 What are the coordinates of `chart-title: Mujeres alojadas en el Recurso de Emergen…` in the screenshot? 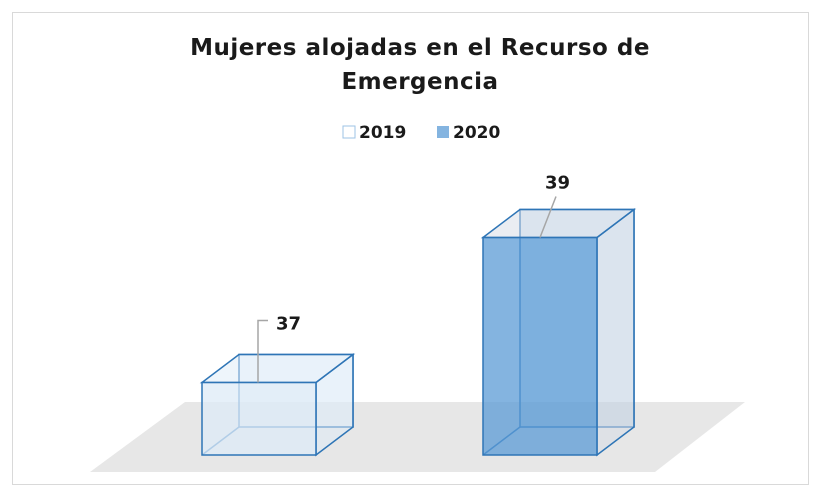 It's located at (420, 65).